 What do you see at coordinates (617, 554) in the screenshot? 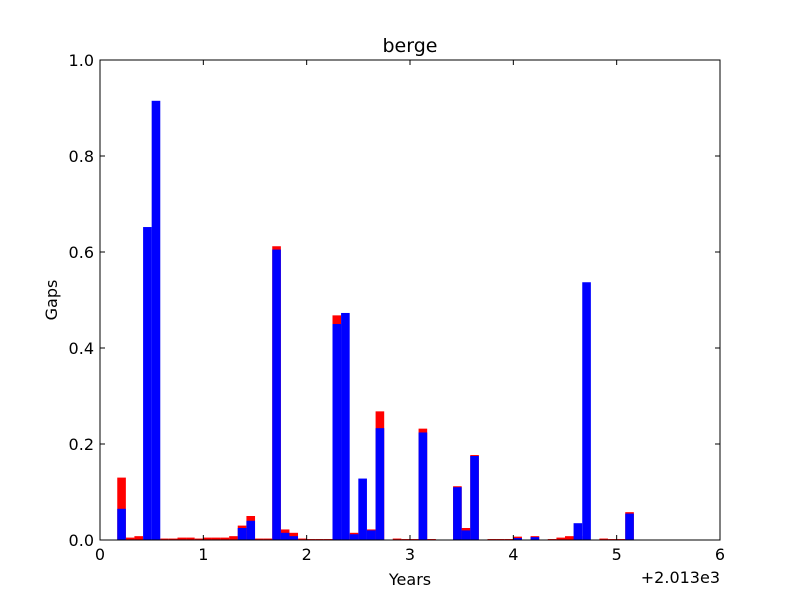
I see `x-tick-label: 5` at bounding box center [617, 554].